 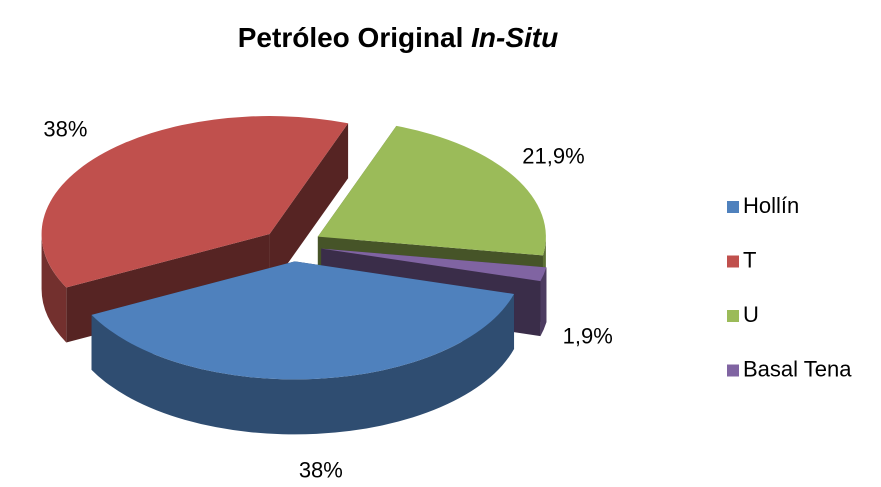 I want to click on legend-label: Hollín, so click(x=771, y=205).